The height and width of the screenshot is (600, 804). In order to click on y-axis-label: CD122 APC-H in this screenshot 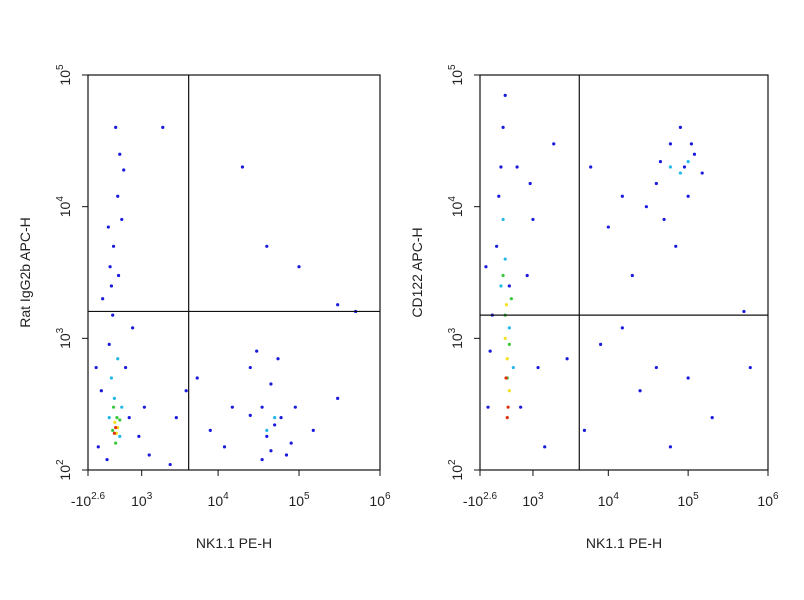, I will do `click(417, 272)`.